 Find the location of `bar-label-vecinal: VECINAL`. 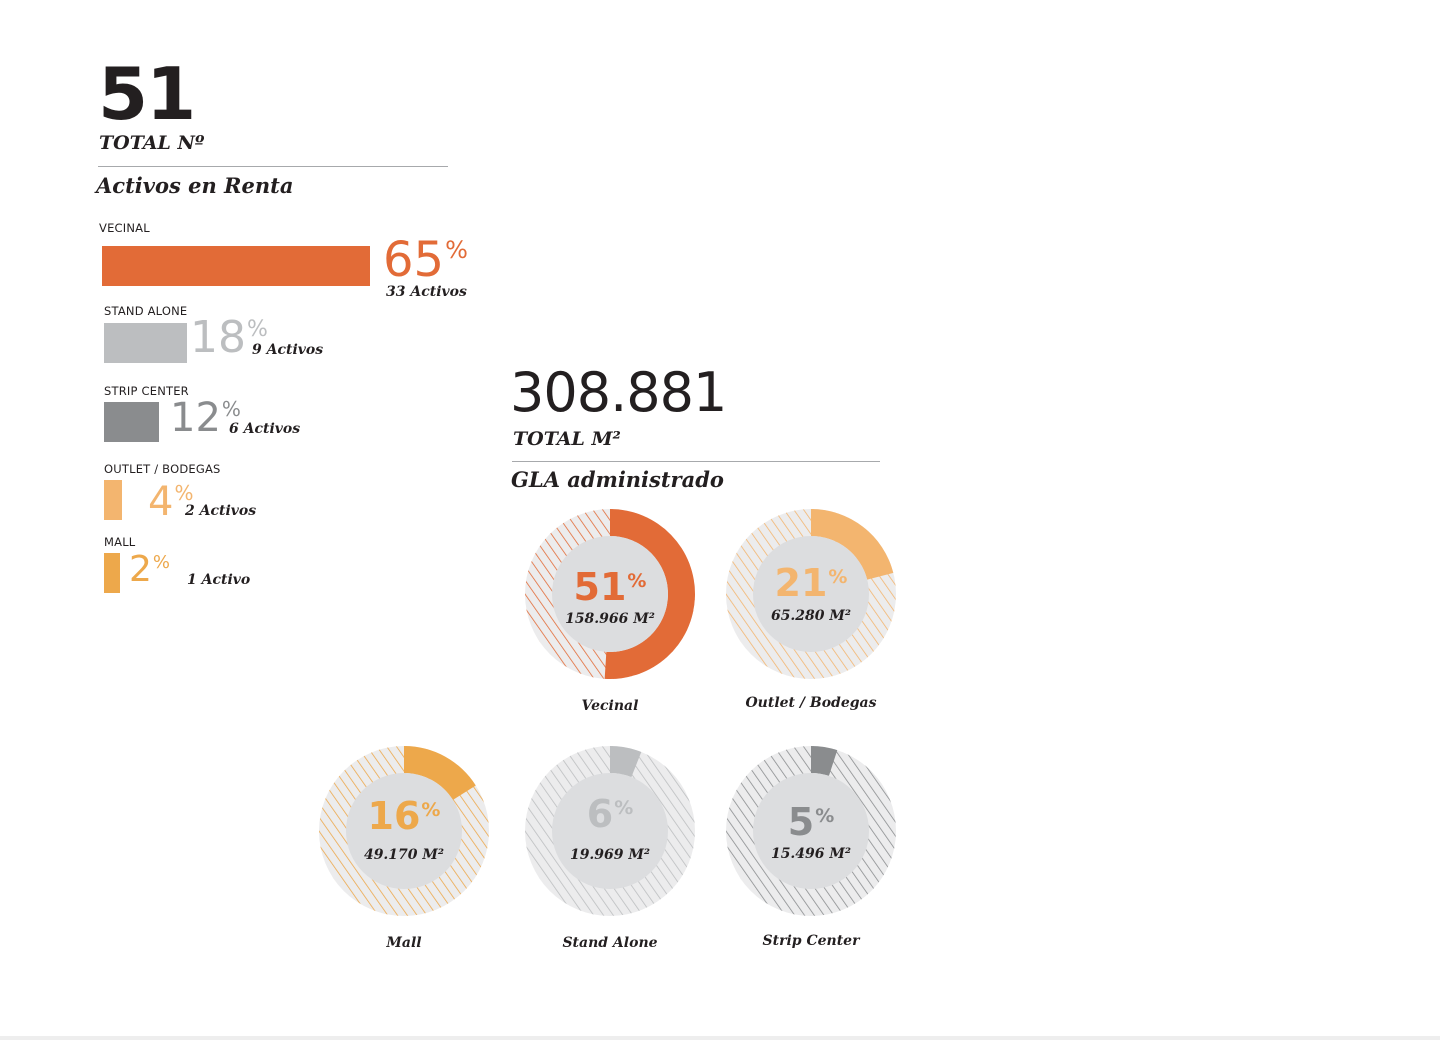

bar-label-vecinal: VECINAL is located at coordinates (124, 228).